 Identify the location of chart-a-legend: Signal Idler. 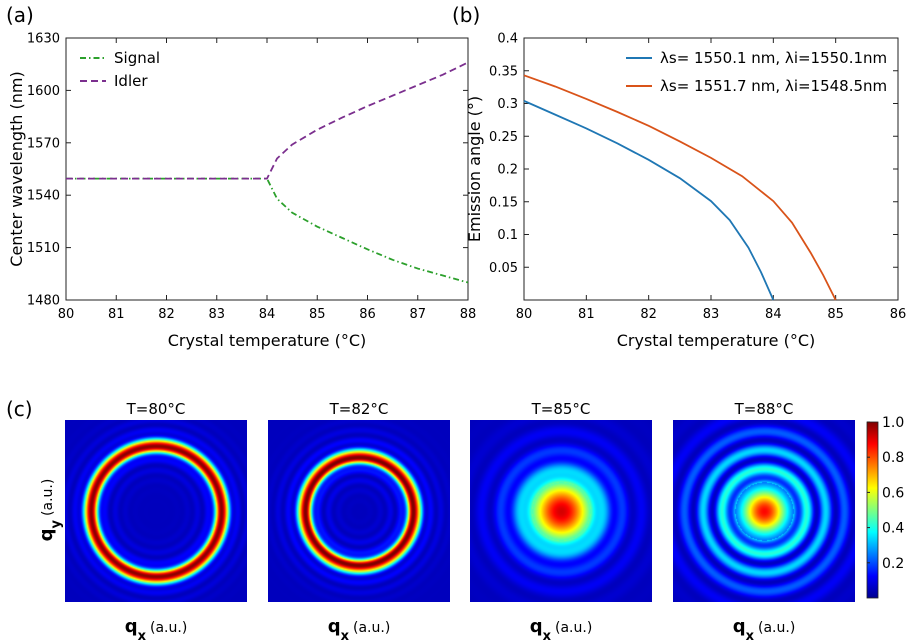
(120, 69).